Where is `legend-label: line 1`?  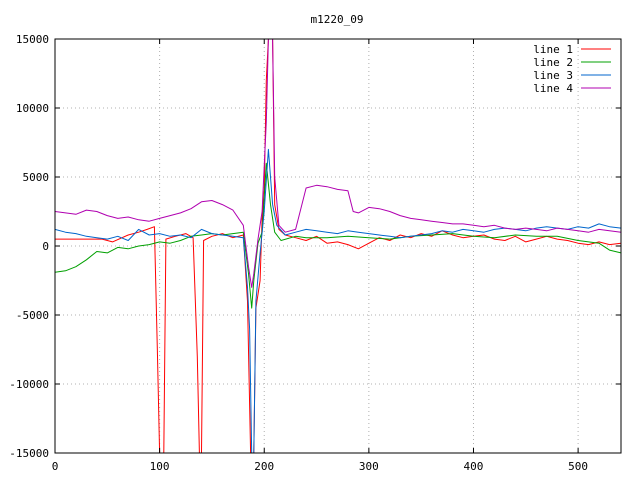
legend-label: line 1 is located at coordinates (553, 49).